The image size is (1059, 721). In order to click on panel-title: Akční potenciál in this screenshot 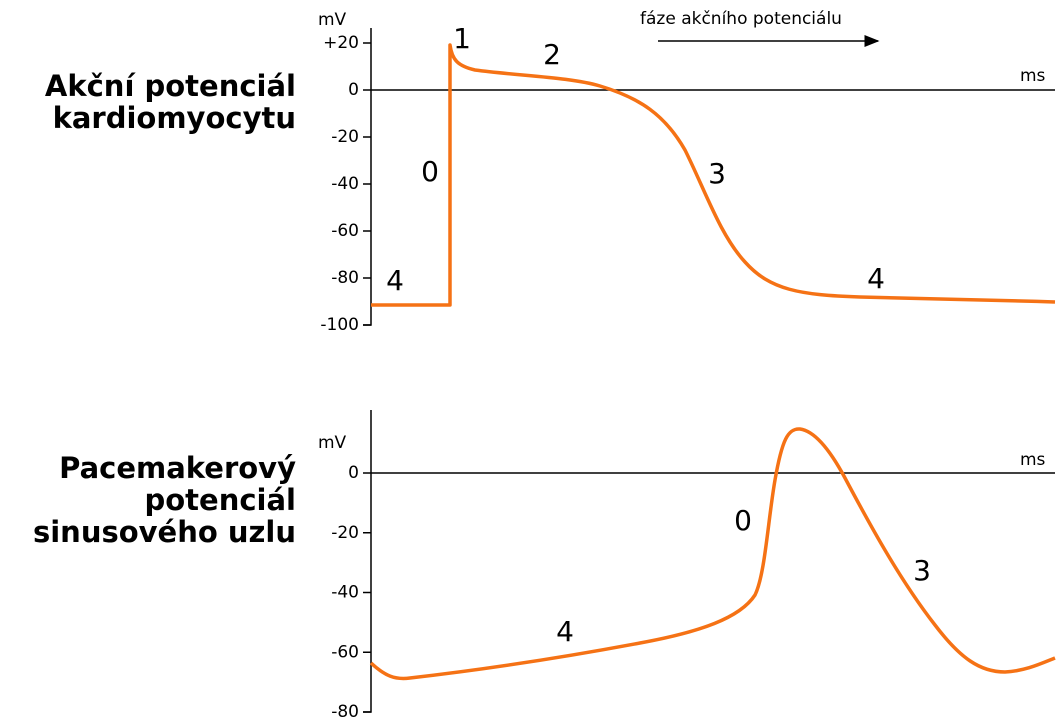, I will do `click(170, 86)`.